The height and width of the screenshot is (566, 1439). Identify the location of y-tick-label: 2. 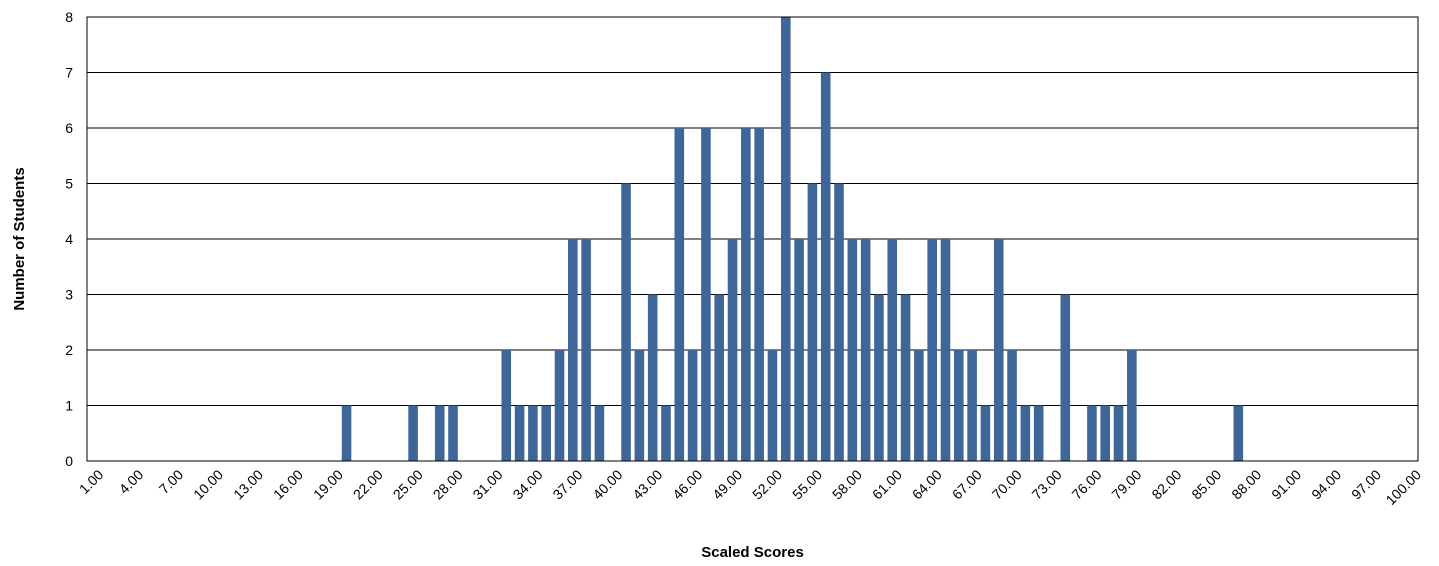
(69, 350).